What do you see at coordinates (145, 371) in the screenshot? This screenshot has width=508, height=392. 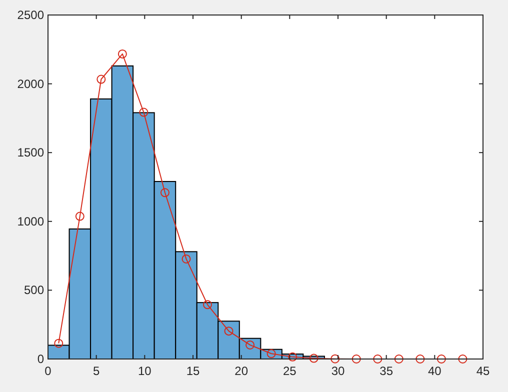 I see `x-tick-label: 10` at bounding box center [145, 371].